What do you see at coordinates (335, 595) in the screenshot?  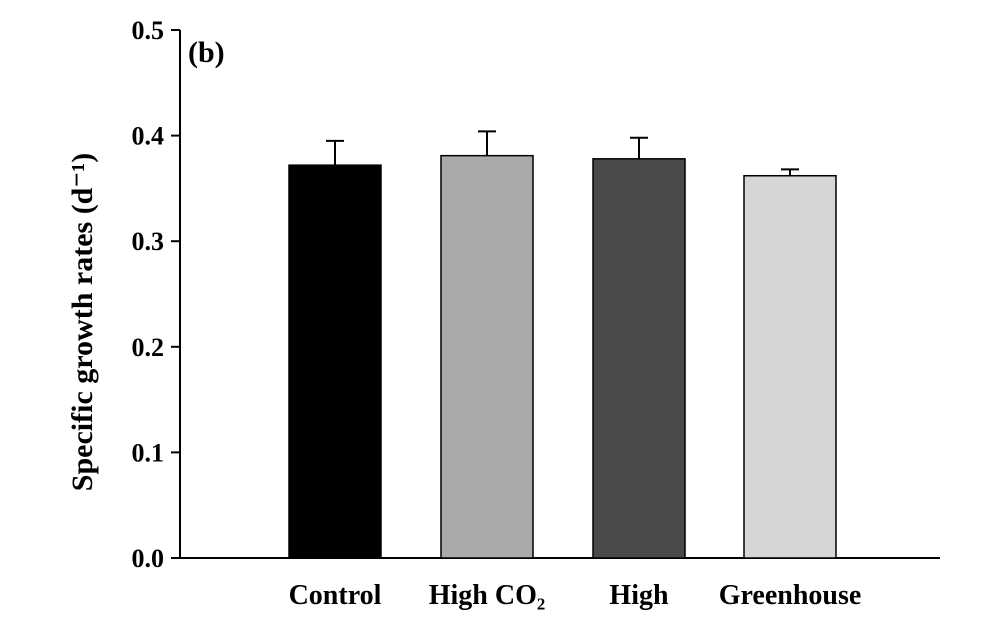 I see `x-tick-label: Control` at bounding box center [335, 595].